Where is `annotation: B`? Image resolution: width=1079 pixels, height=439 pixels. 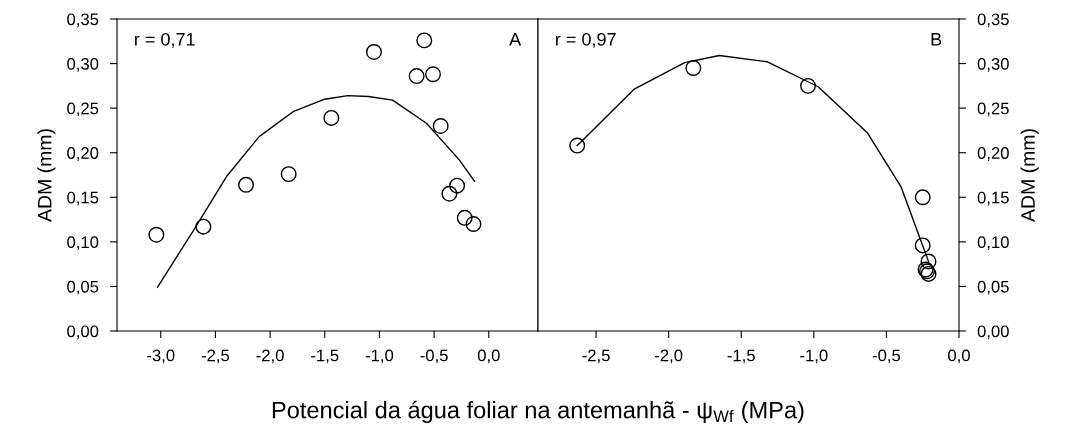 annotation: B is located at coordinates (936, 39).